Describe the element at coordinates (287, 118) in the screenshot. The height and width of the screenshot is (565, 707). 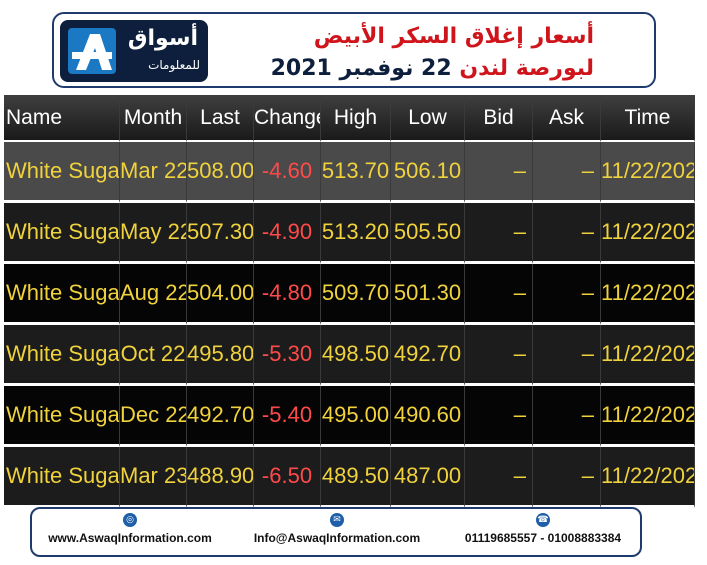
I see `col-header-change: Change` at that location.